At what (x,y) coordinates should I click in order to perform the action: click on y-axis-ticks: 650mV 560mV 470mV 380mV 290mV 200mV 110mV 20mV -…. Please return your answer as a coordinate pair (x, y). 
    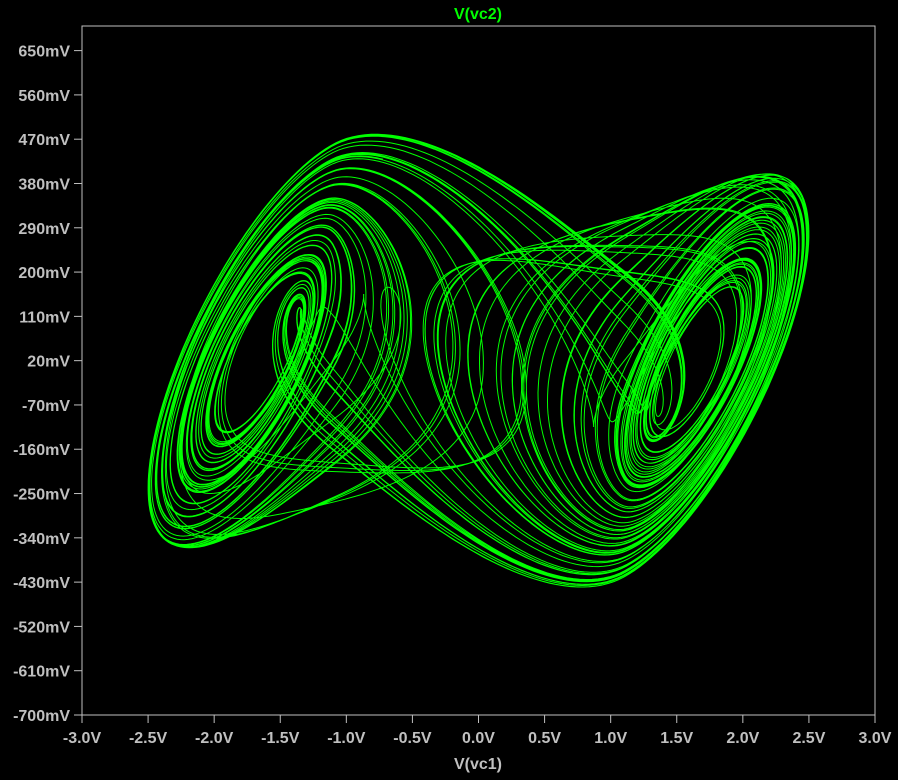
    Looking at the image, I should click on (47, 384).